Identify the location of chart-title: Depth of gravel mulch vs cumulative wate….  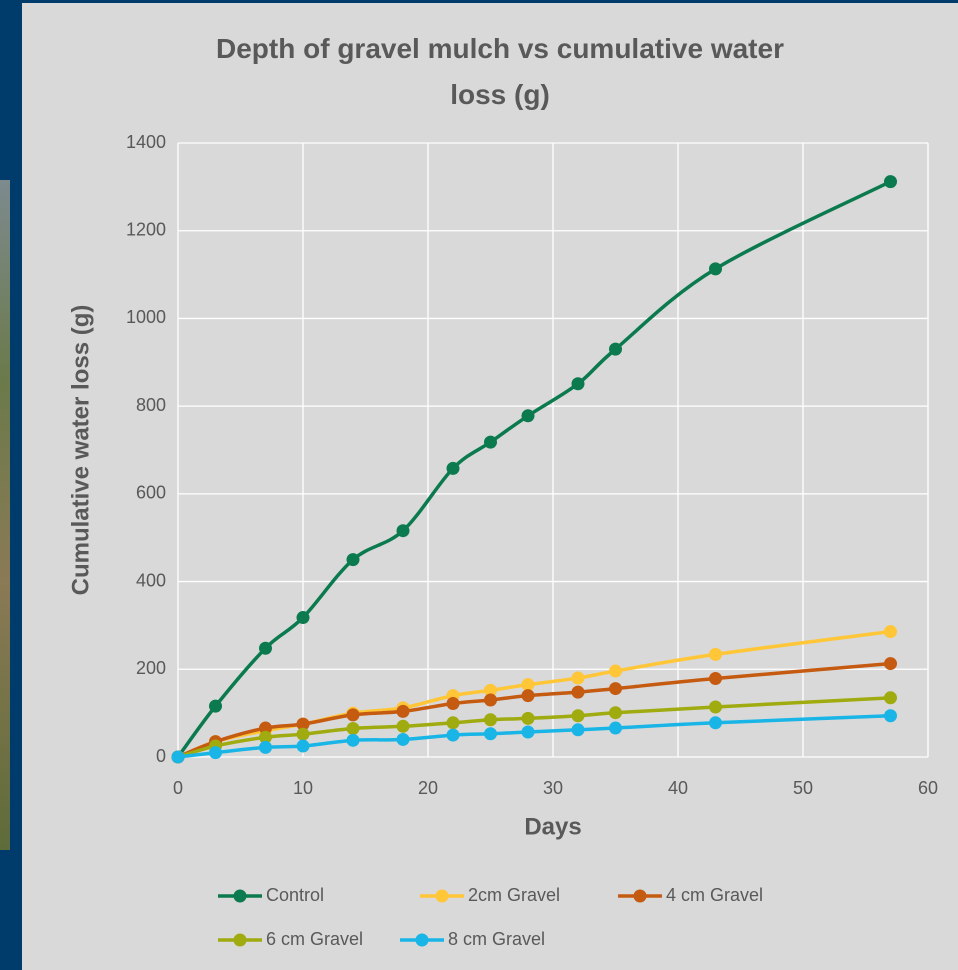
(500, 71).